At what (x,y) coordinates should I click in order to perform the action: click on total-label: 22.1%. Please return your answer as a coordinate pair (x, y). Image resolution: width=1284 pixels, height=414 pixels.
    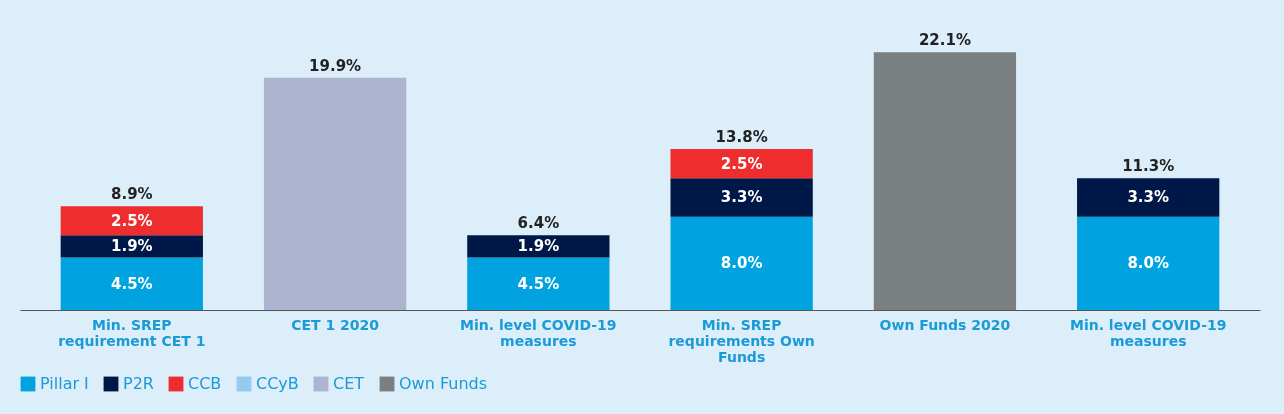
    Looking at the image, I should click on (944, 40).